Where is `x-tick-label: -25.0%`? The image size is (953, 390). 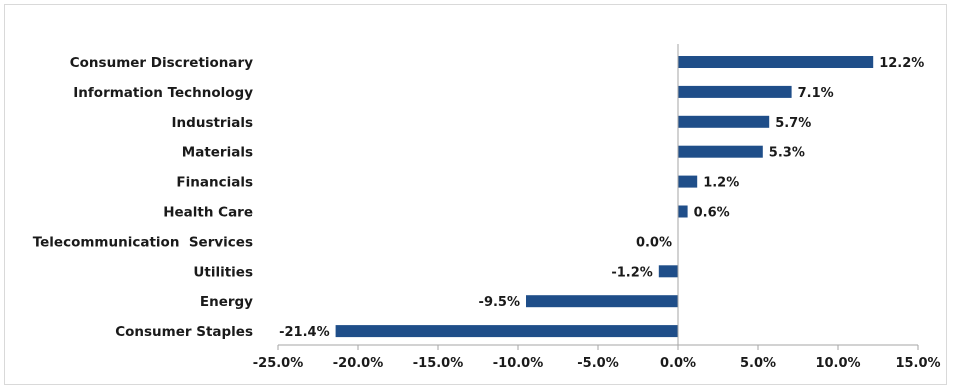
x-tick-label: -25.0% is located at coordinates (278, 363).